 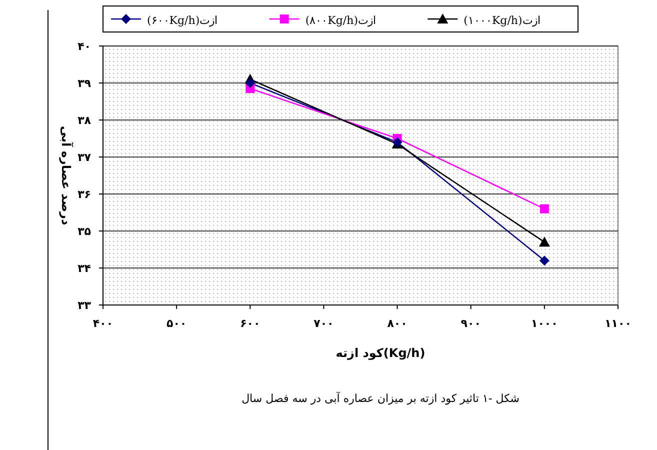 I want to click on legend-label: ازت(۶۰۰Kg/h), so click(x=182, y=20).